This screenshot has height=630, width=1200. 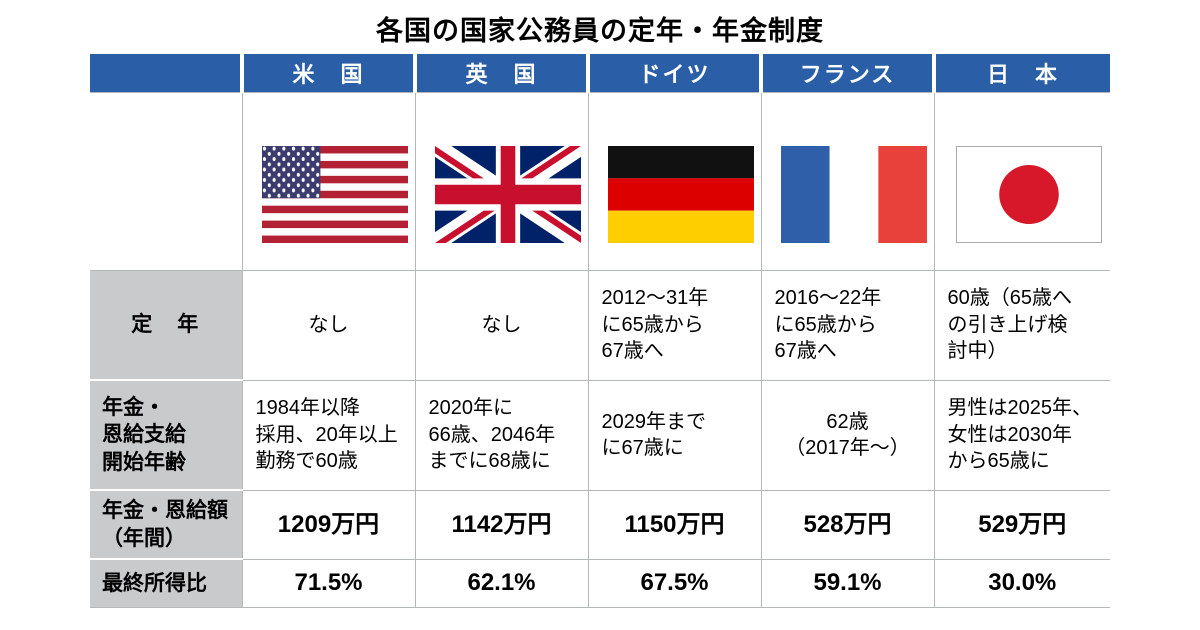 What do you see at coordinates (501, 434) in the screenshot?
I see `cell-pension-start-uk: 2020年に 66歳、2046年 までに68歳に` at bounding box center [501, 434].